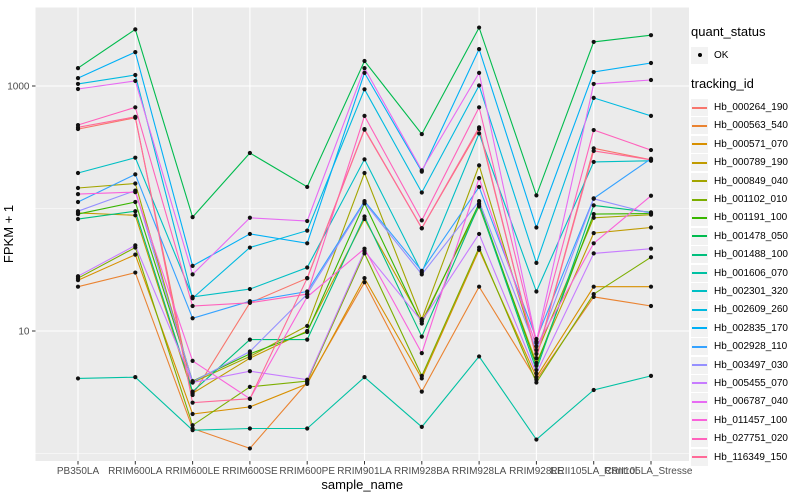 Image resolution: width=800 pixels, height=500 pixels. What do you see at coordinates (745, 402) in the screenshot?
I see `legend-item-Hb_006787_040: Hb_006787_040` at bounding box center [745, 402].